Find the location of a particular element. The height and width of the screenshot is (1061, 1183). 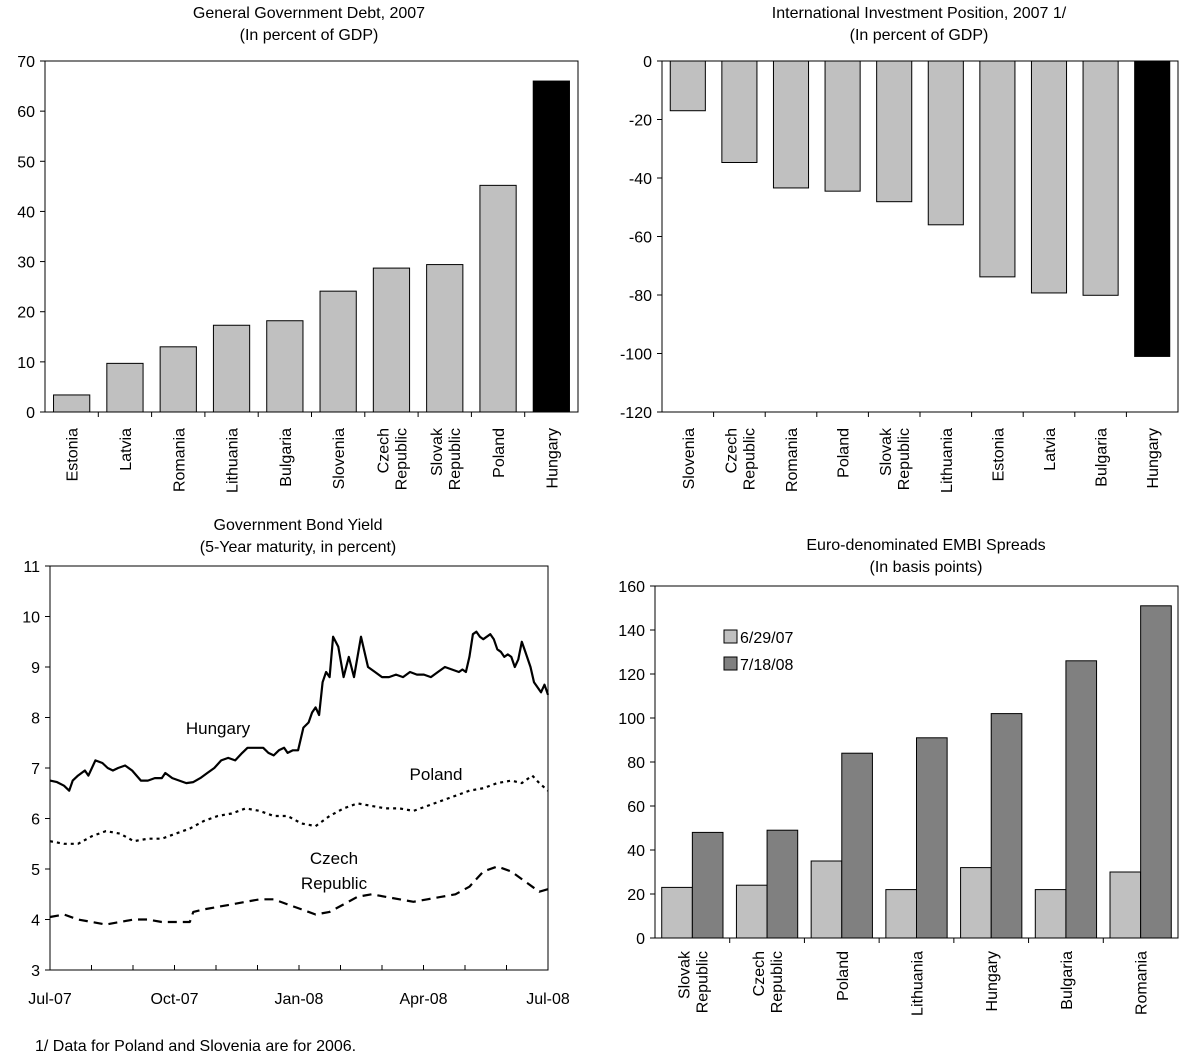

legend-label-7-18-08: 7/18/08 is located at coordinates (766, 665).